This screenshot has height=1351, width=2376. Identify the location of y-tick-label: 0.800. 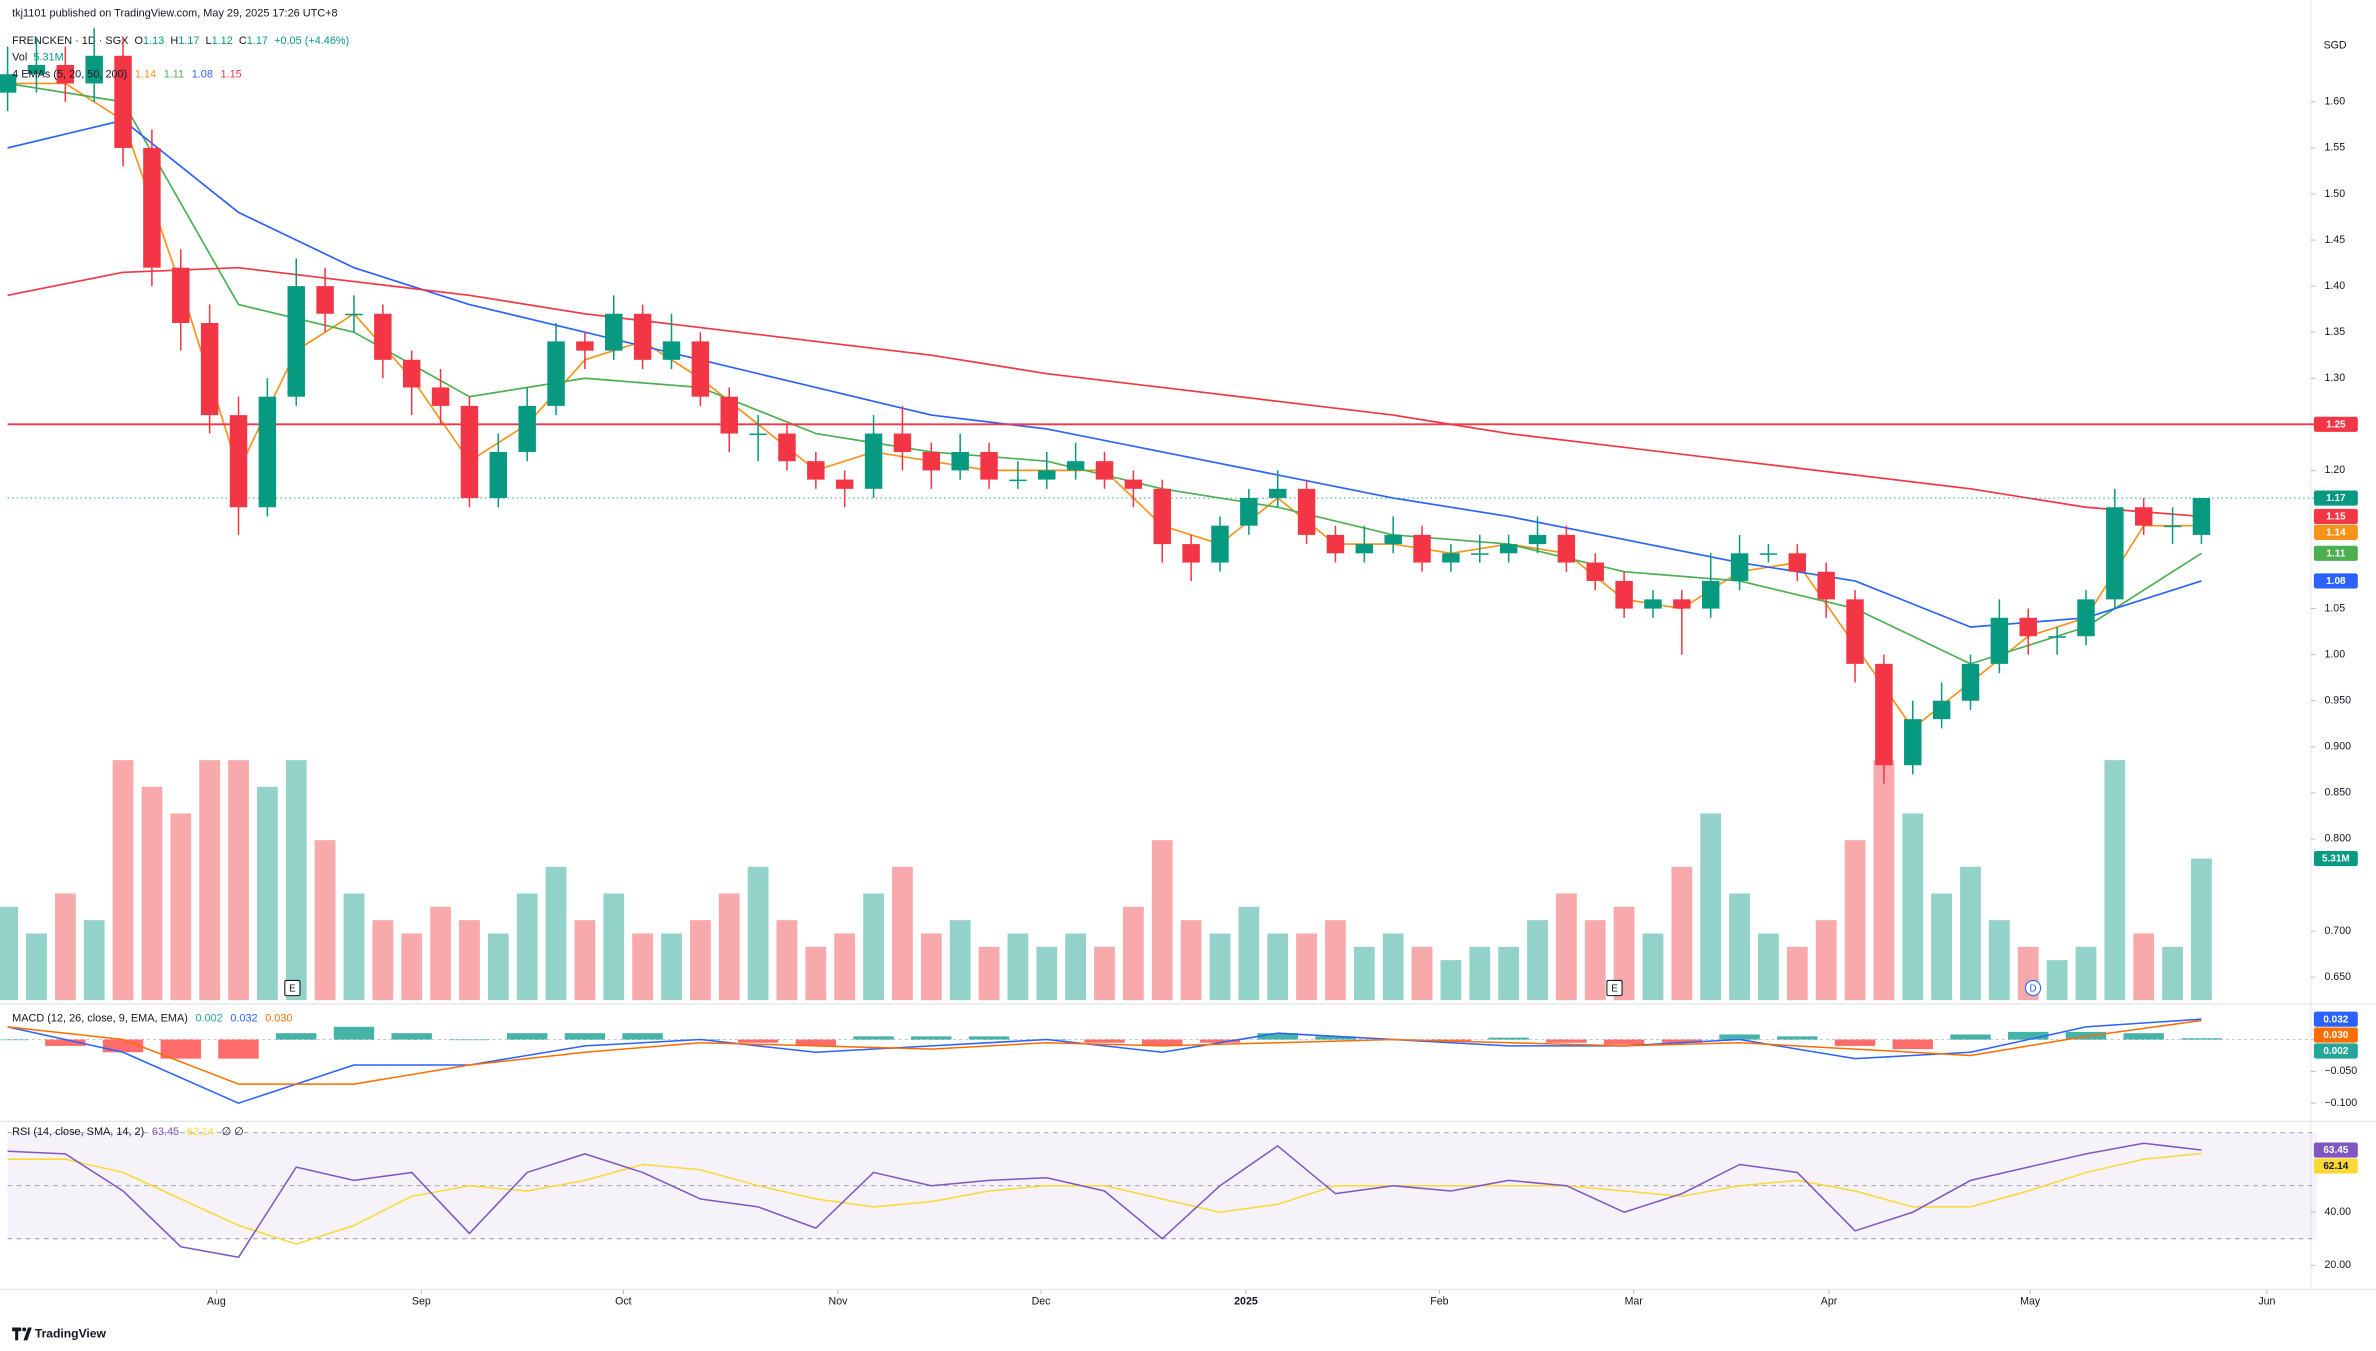
(2337, 839).